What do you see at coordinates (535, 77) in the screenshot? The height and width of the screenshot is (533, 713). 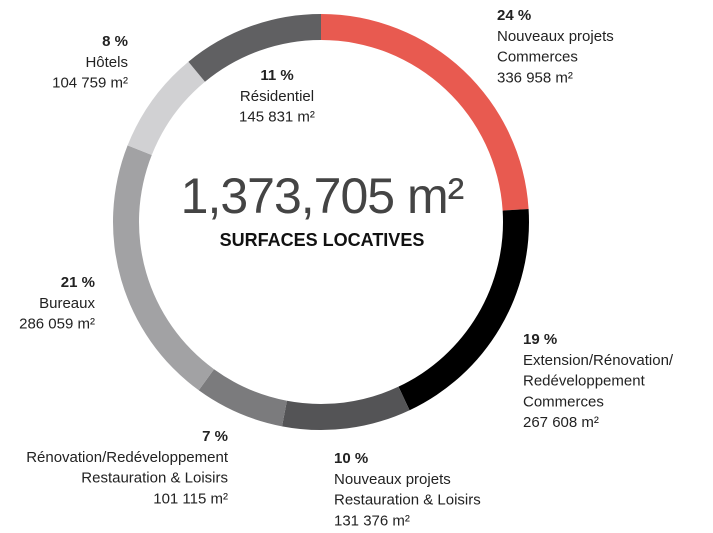 I see `area-label: 336 958 m²` at bounding box center [535, 77].